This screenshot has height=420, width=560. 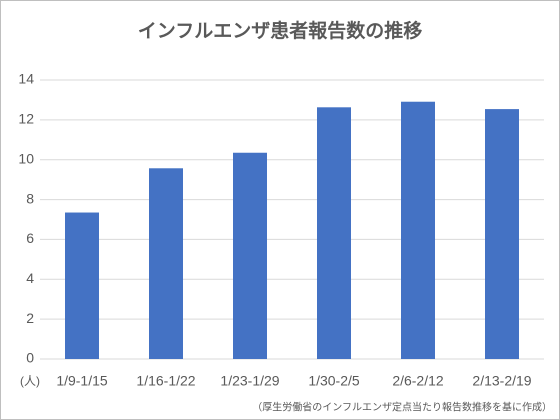 What do you see at coordinates (26, 158) in the screenshot?
I see `y-tick-label: 10` at bounding box center [26, 158].